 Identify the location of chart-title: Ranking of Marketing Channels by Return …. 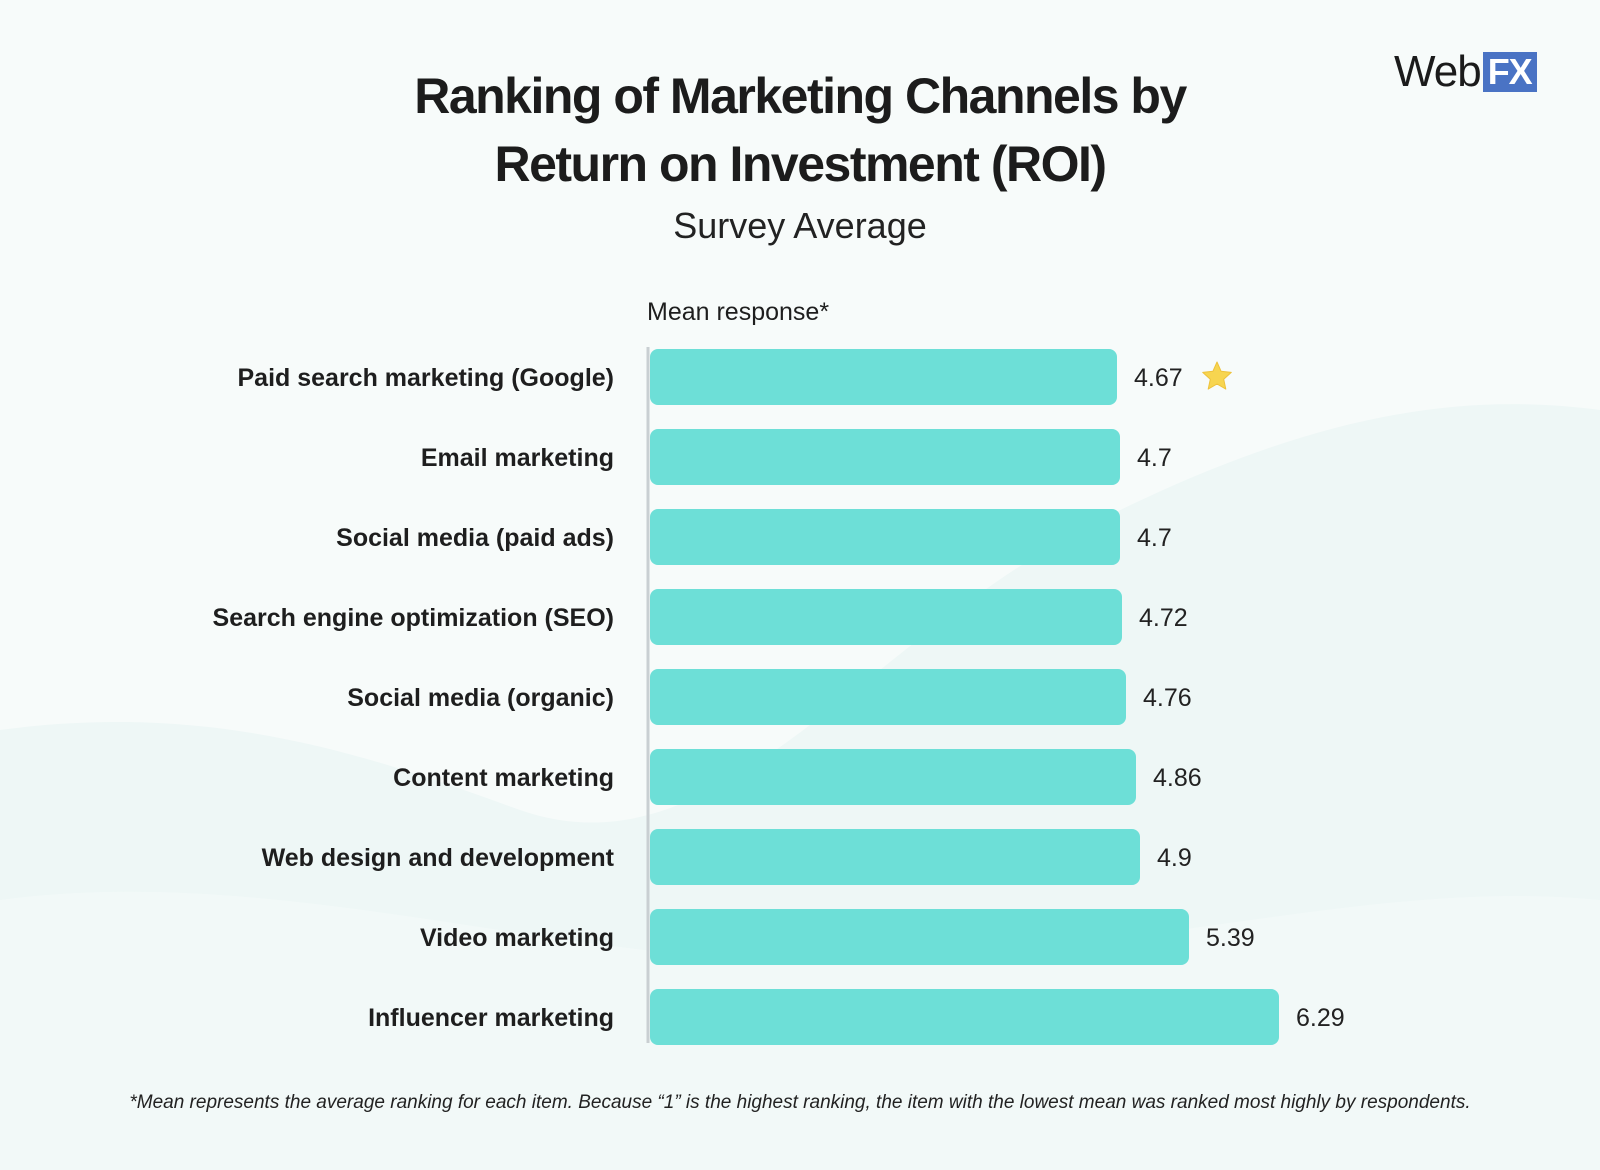
(800, 130).